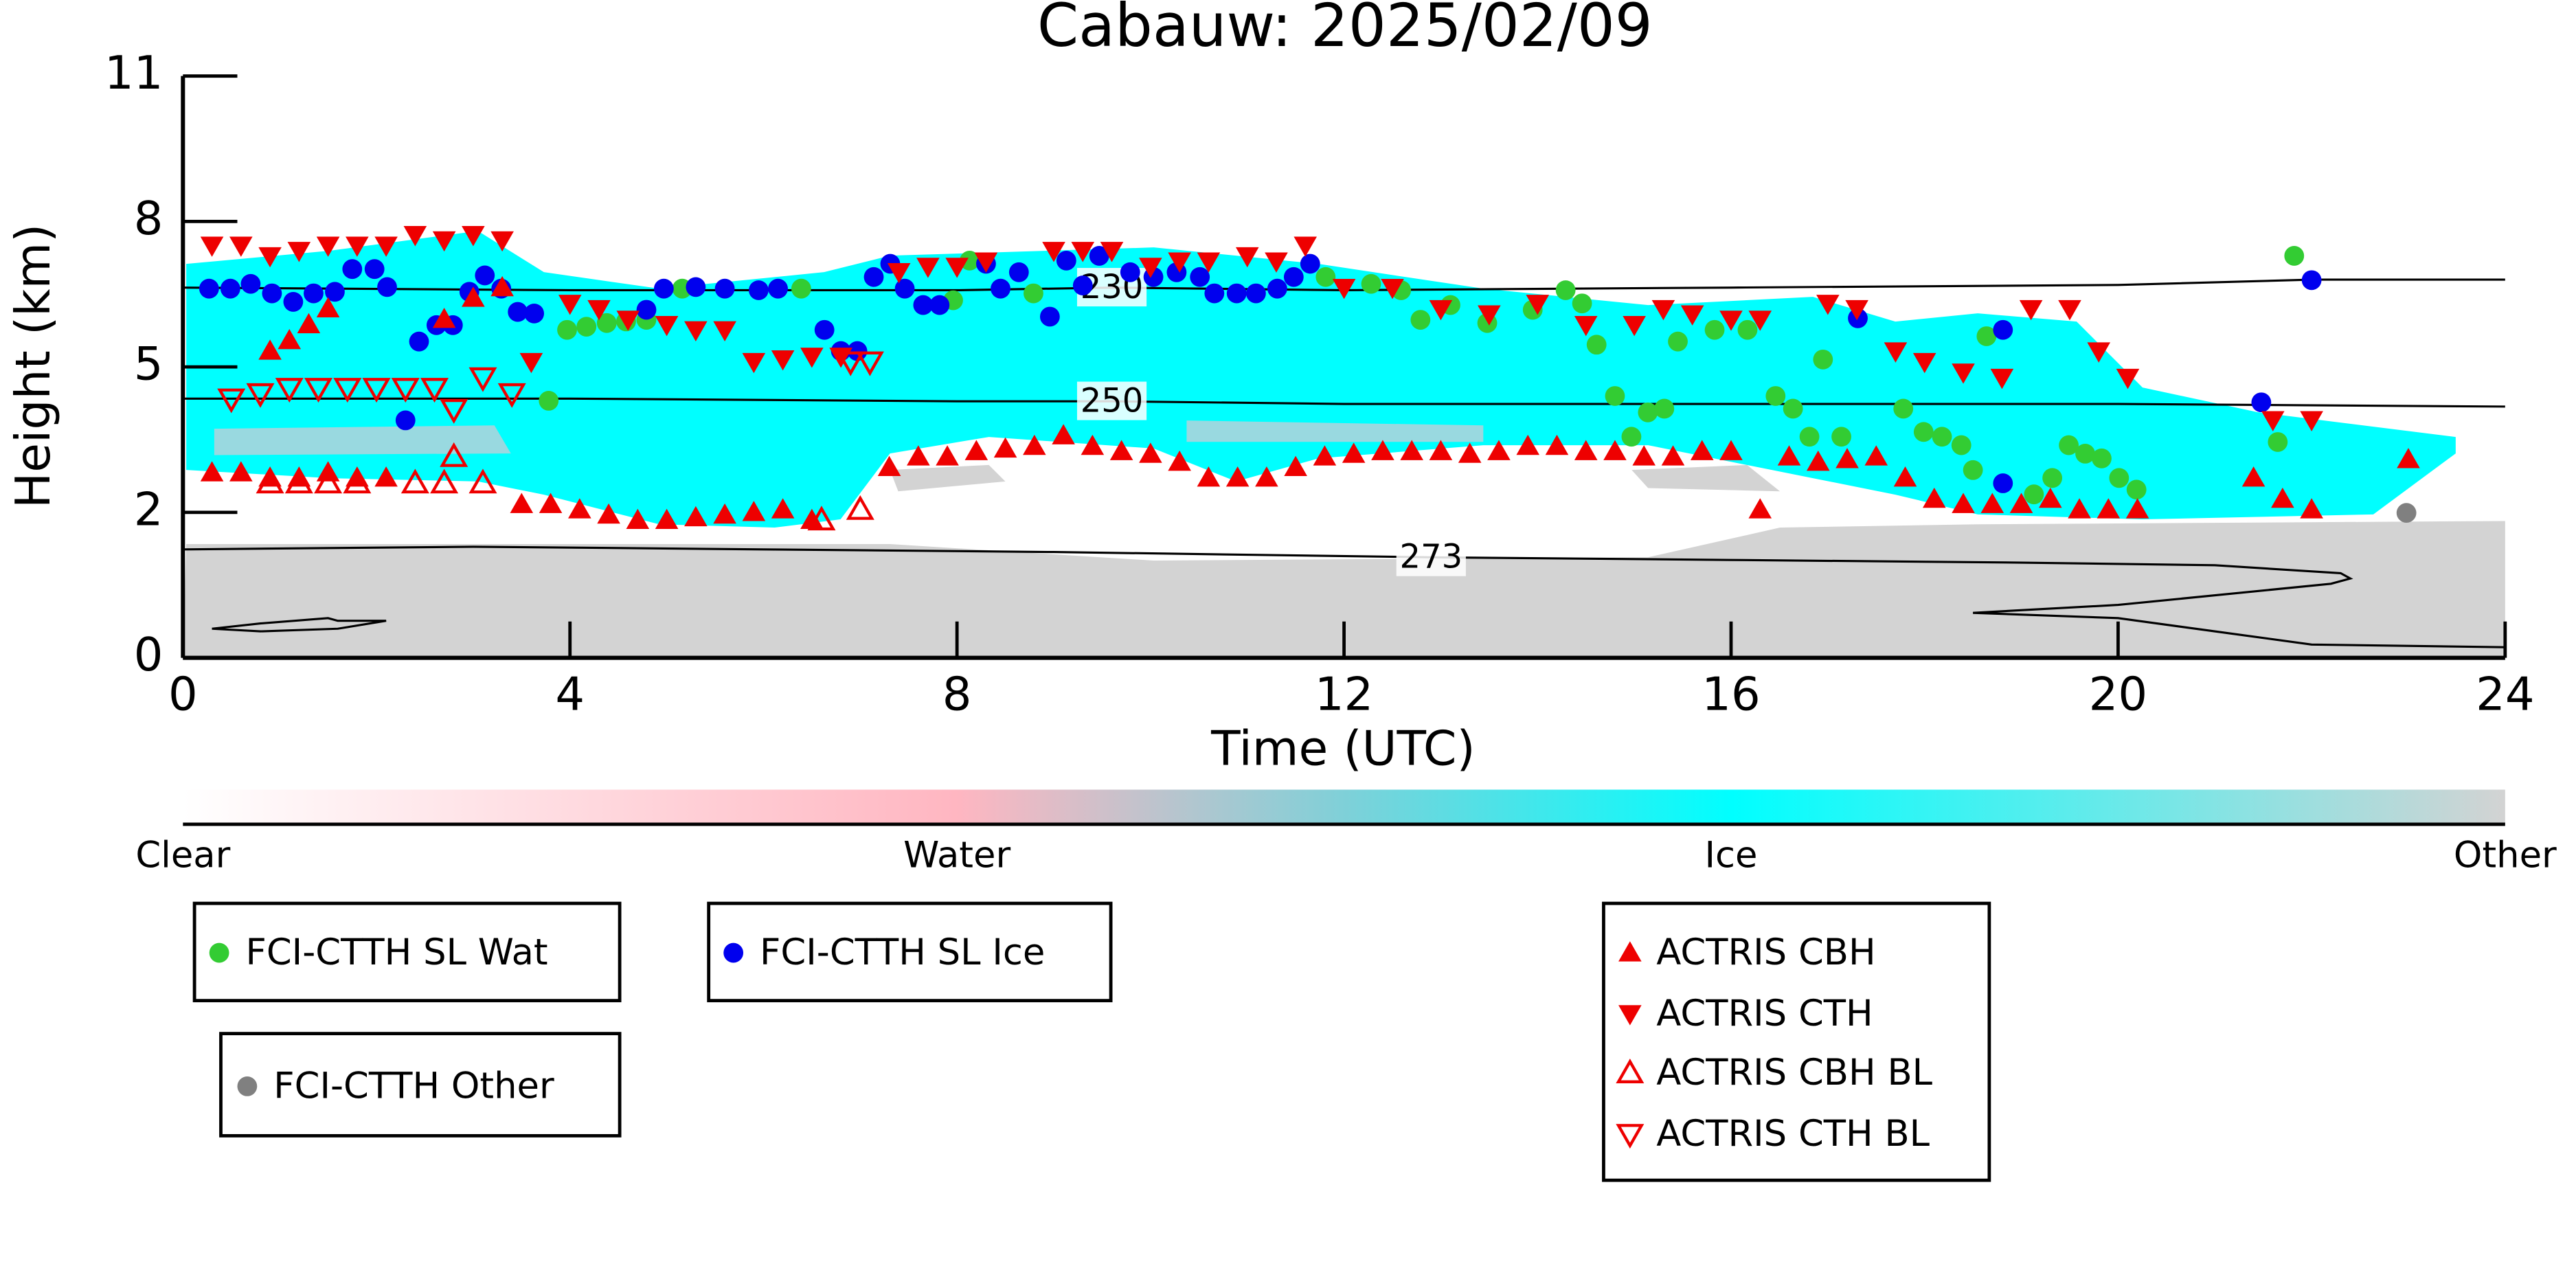  What do you see at coordinates (957, 694) in the screenshot?
I see `x-tick-label: 8` at bounding box center [957, 694].